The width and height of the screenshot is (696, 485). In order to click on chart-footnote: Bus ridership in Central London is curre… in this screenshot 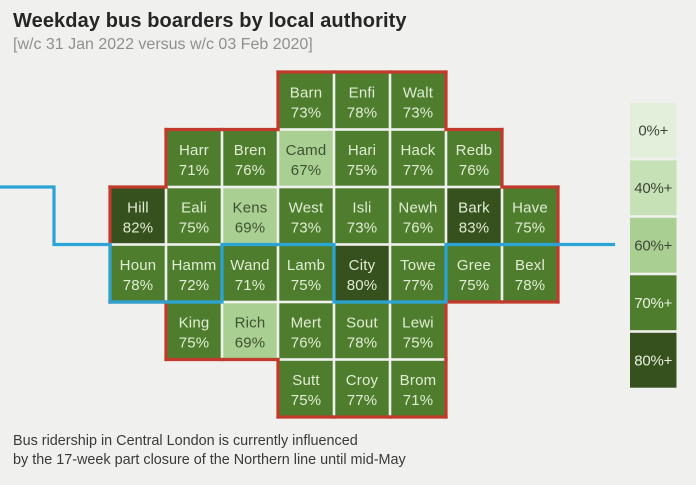, I will do `click(209, 450)`.